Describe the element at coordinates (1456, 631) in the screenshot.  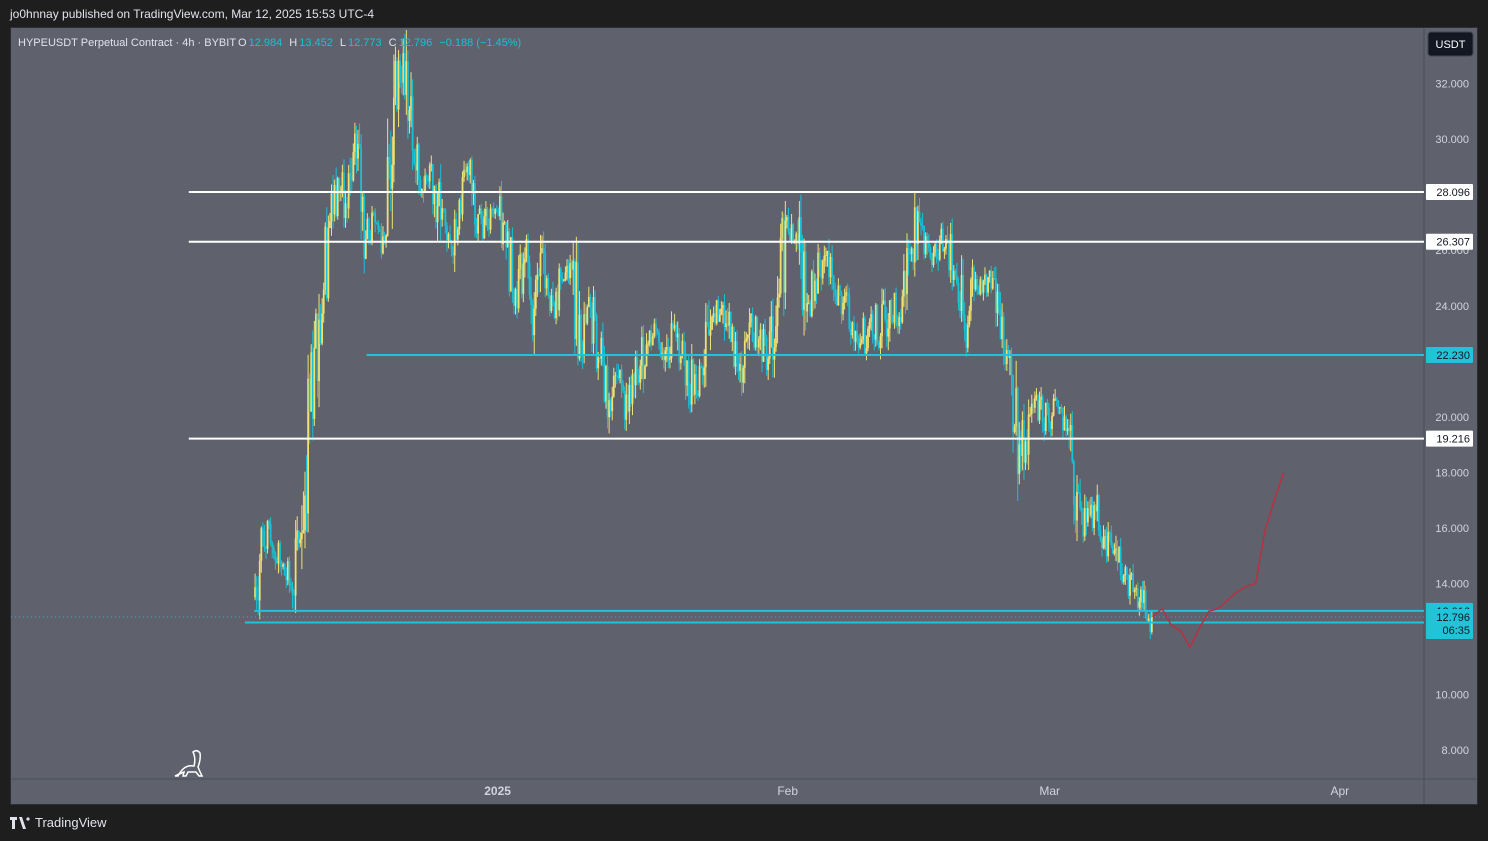
I see `bar-countdown-label: 06:35` at that location.